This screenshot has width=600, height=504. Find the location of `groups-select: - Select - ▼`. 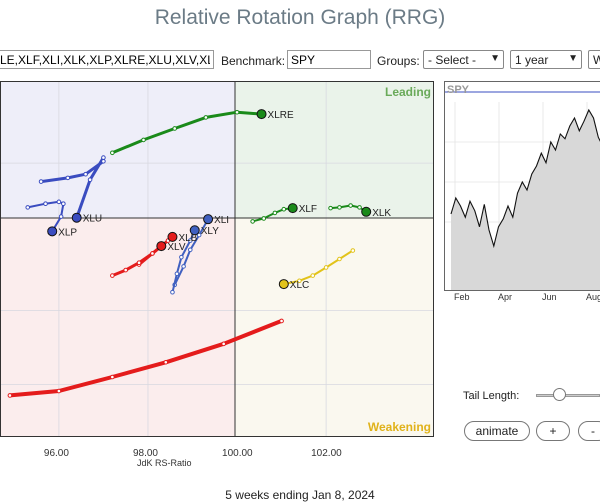

groups-select: - Select - ▼ is located at coordinates (463, 59).